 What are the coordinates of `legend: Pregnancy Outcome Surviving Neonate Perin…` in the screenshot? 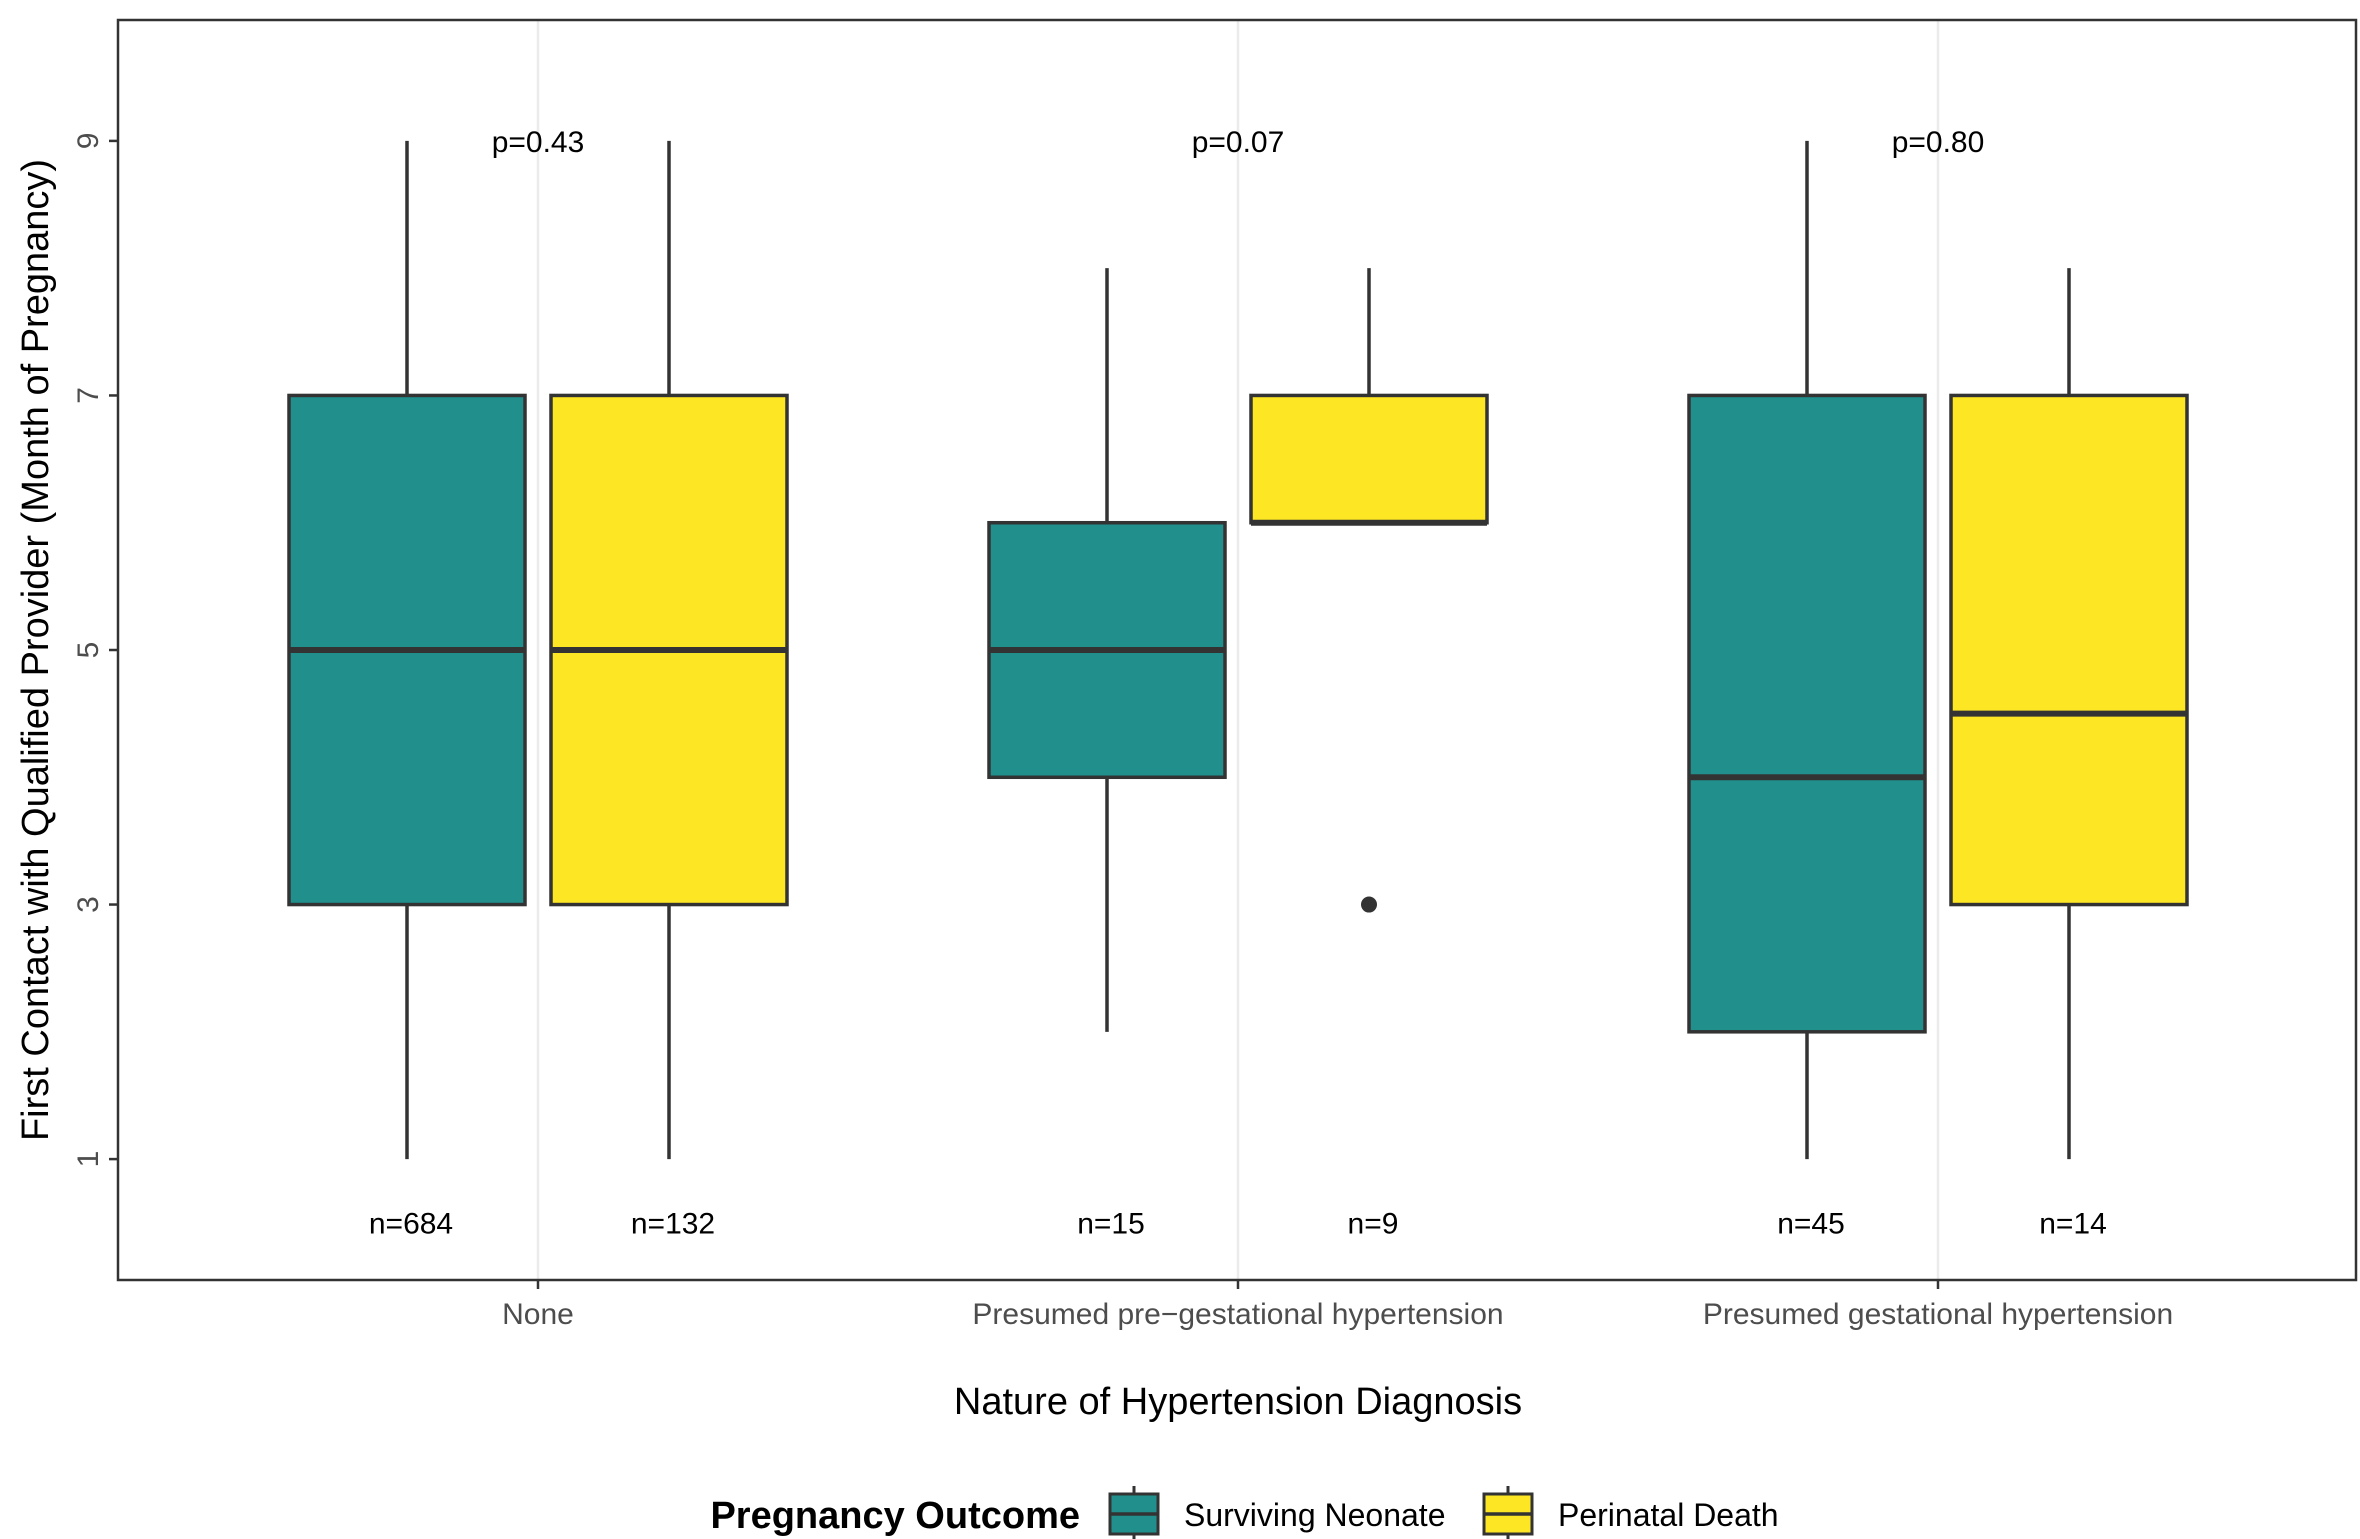 It's located at (1244, 1512).